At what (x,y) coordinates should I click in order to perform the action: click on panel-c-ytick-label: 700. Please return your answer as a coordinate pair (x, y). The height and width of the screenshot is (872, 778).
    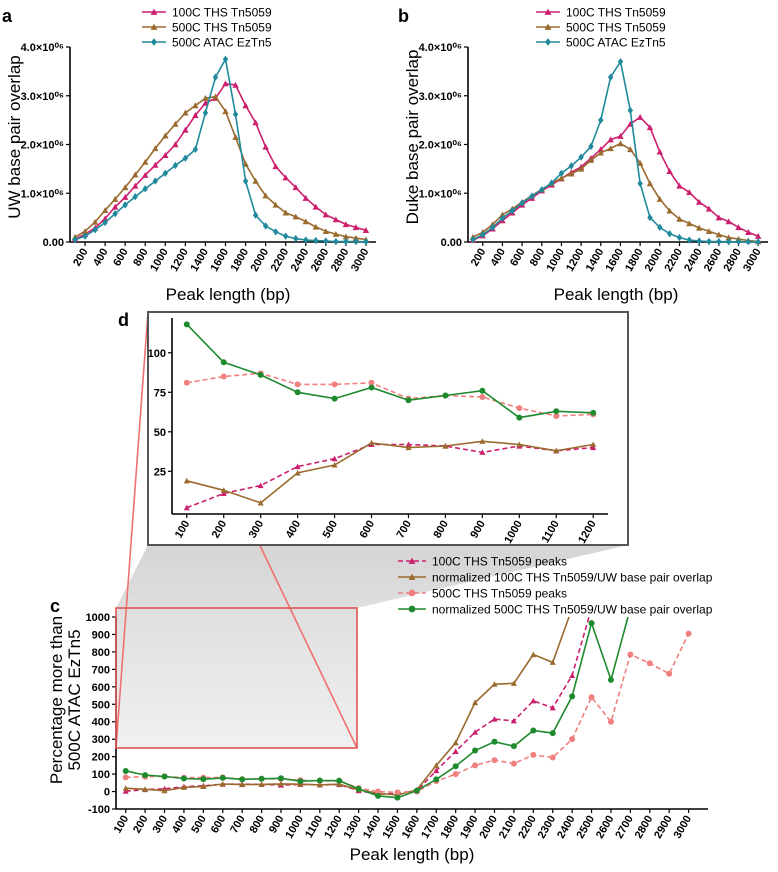
    Looking at the image, I should click on (101, 670).